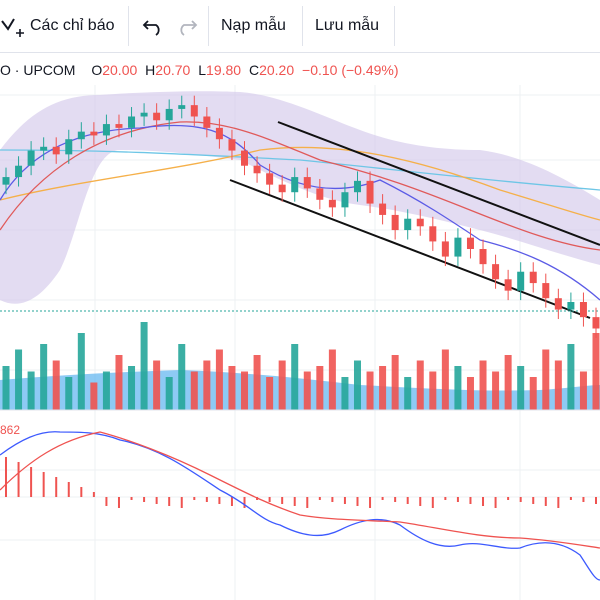 Image resolution: width=600 pixels, height=600 pixels. I want to click on save-template-button: Lưu mẫu, so click(347, 26).